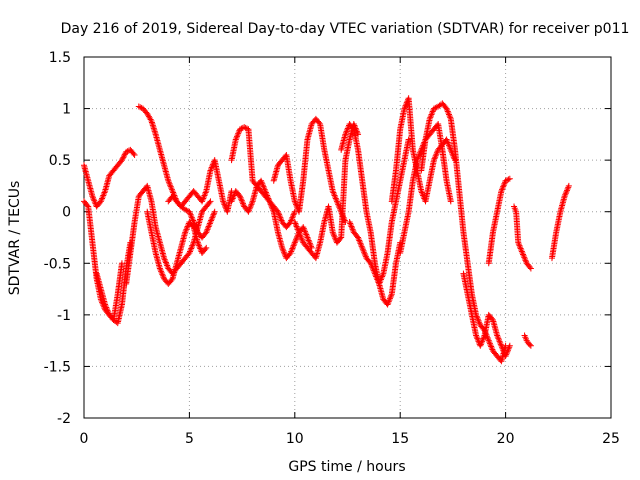 The height and width of the screenshot is (480, 640). What do you see at coordinates (295, 439) in the screenshot?
I see `x-tick-label: 10` at bounding box center [295, 439].